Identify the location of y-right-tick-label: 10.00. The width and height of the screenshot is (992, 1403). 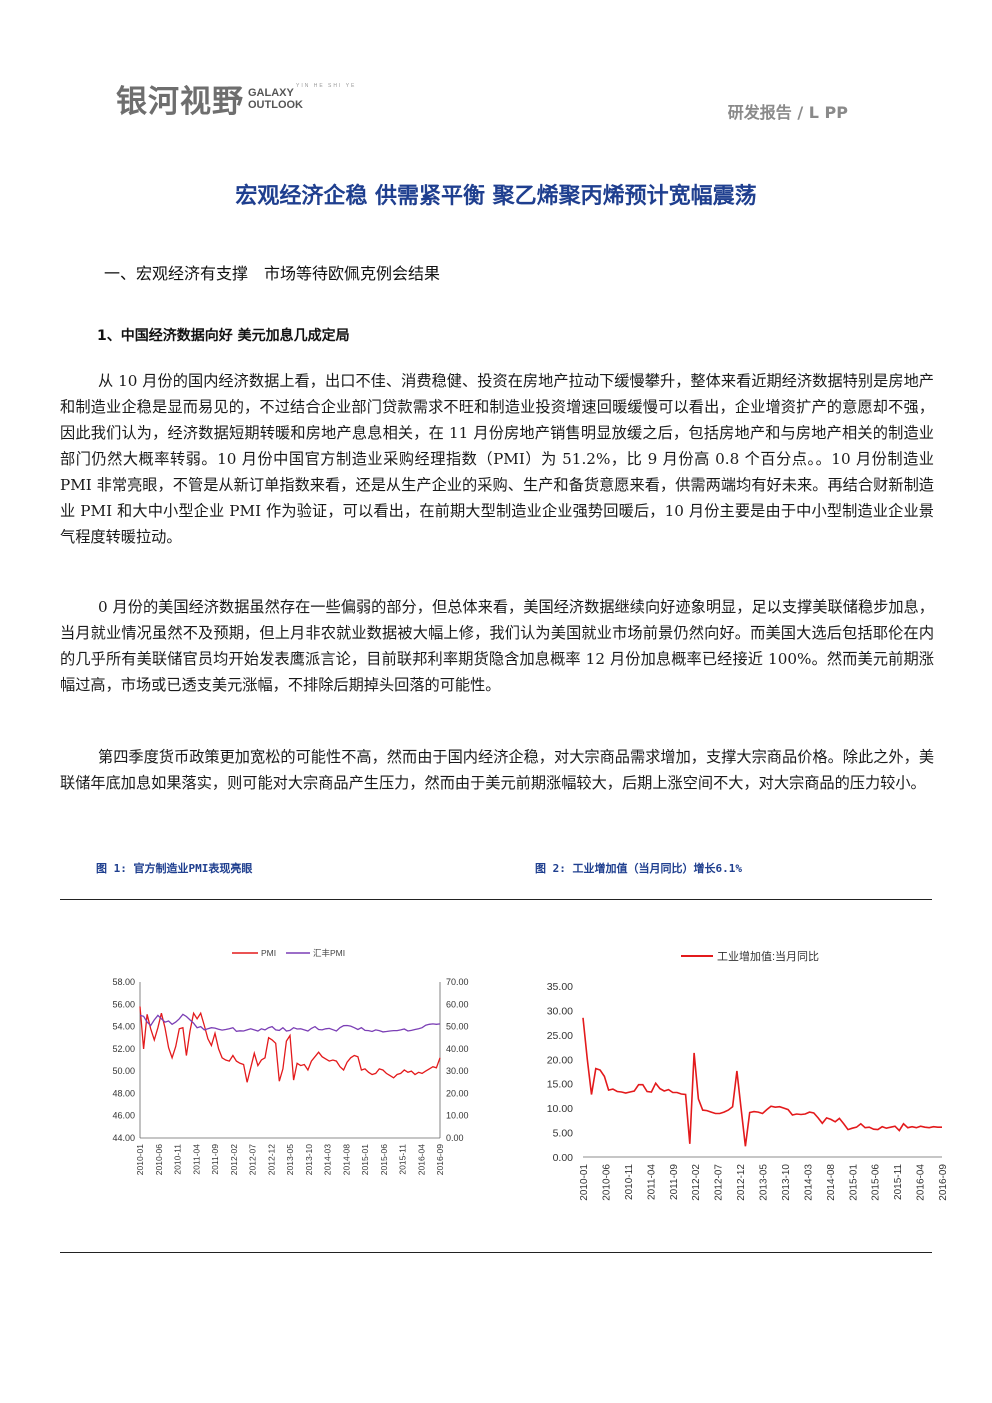
(457, 1116).